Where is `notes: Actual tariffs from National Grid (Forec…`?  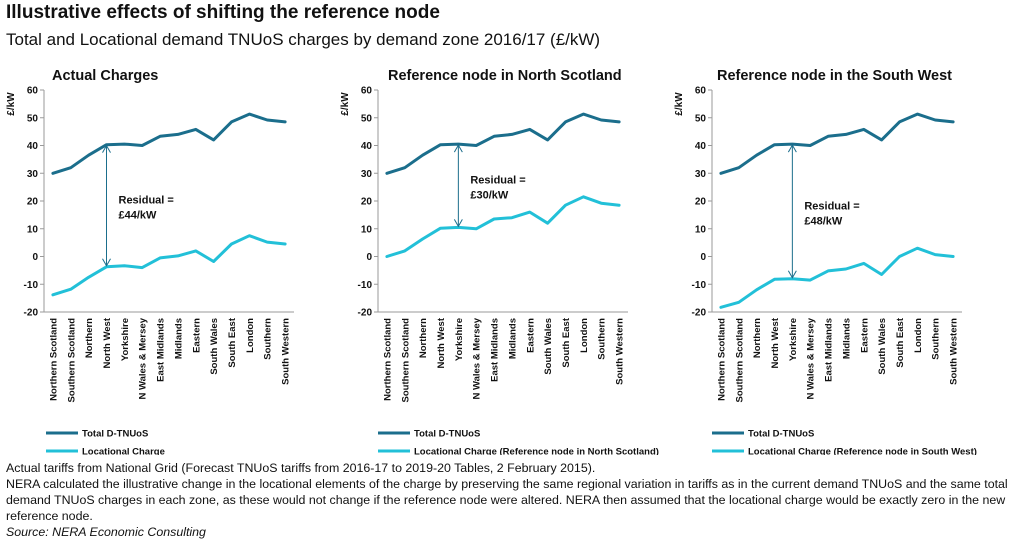
notes: Actual tariffs from National Grid (Forec… is located at coordinates (512, 500).